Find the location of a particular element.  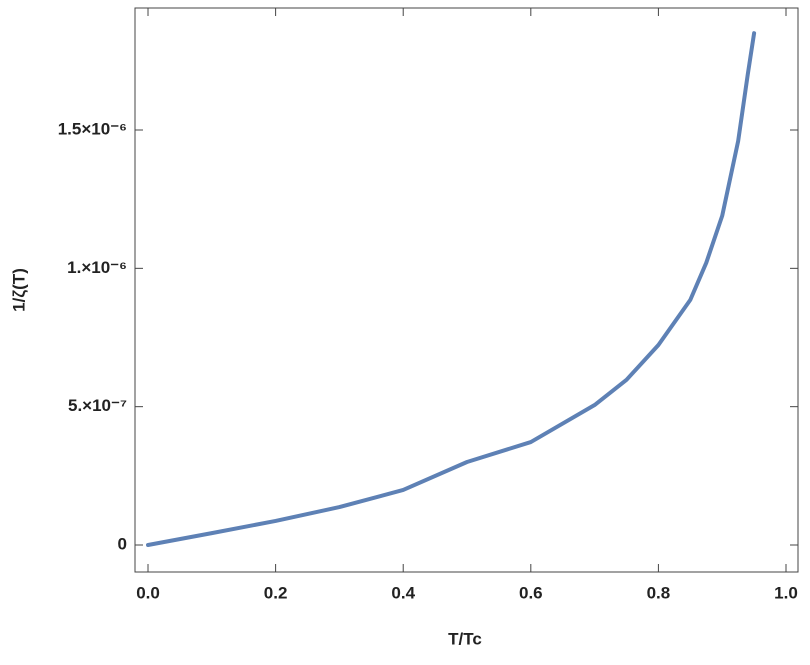

x-tick-label: 0.6 is located at coordinates (531, 592).